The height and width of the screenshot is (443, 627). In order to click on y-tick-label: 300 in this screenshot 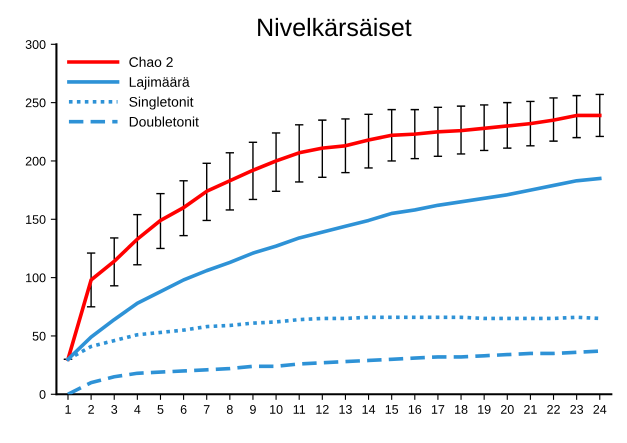, I will do `click(36, 44)`.